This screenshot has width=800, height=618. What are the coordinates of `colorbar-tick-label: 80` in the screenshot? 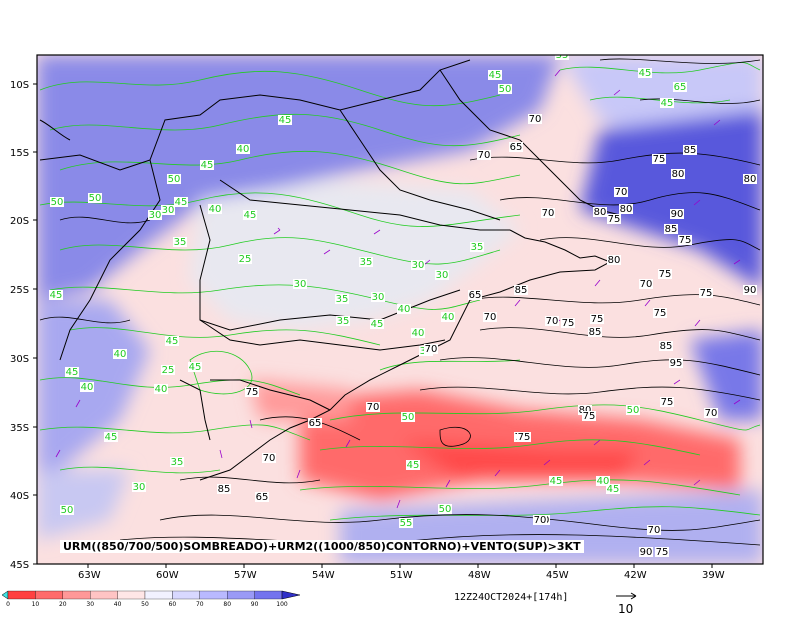 It's located at (227, 604).